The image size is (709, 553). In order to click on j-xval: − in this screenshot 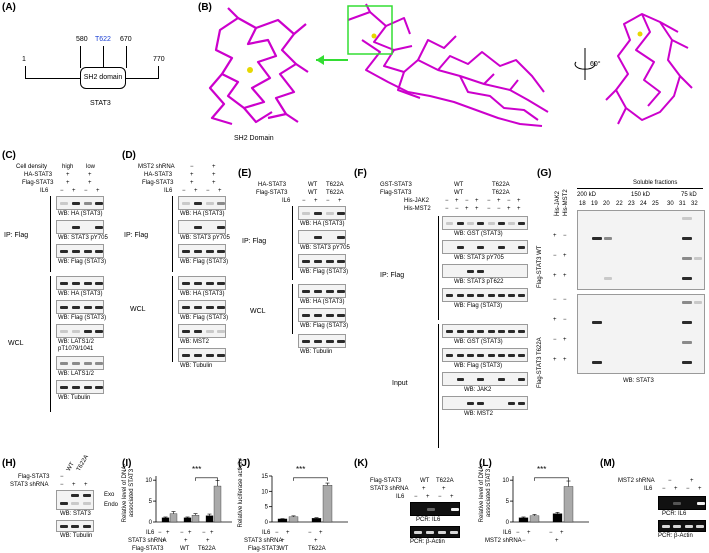, I will do `click(277, 533)`.